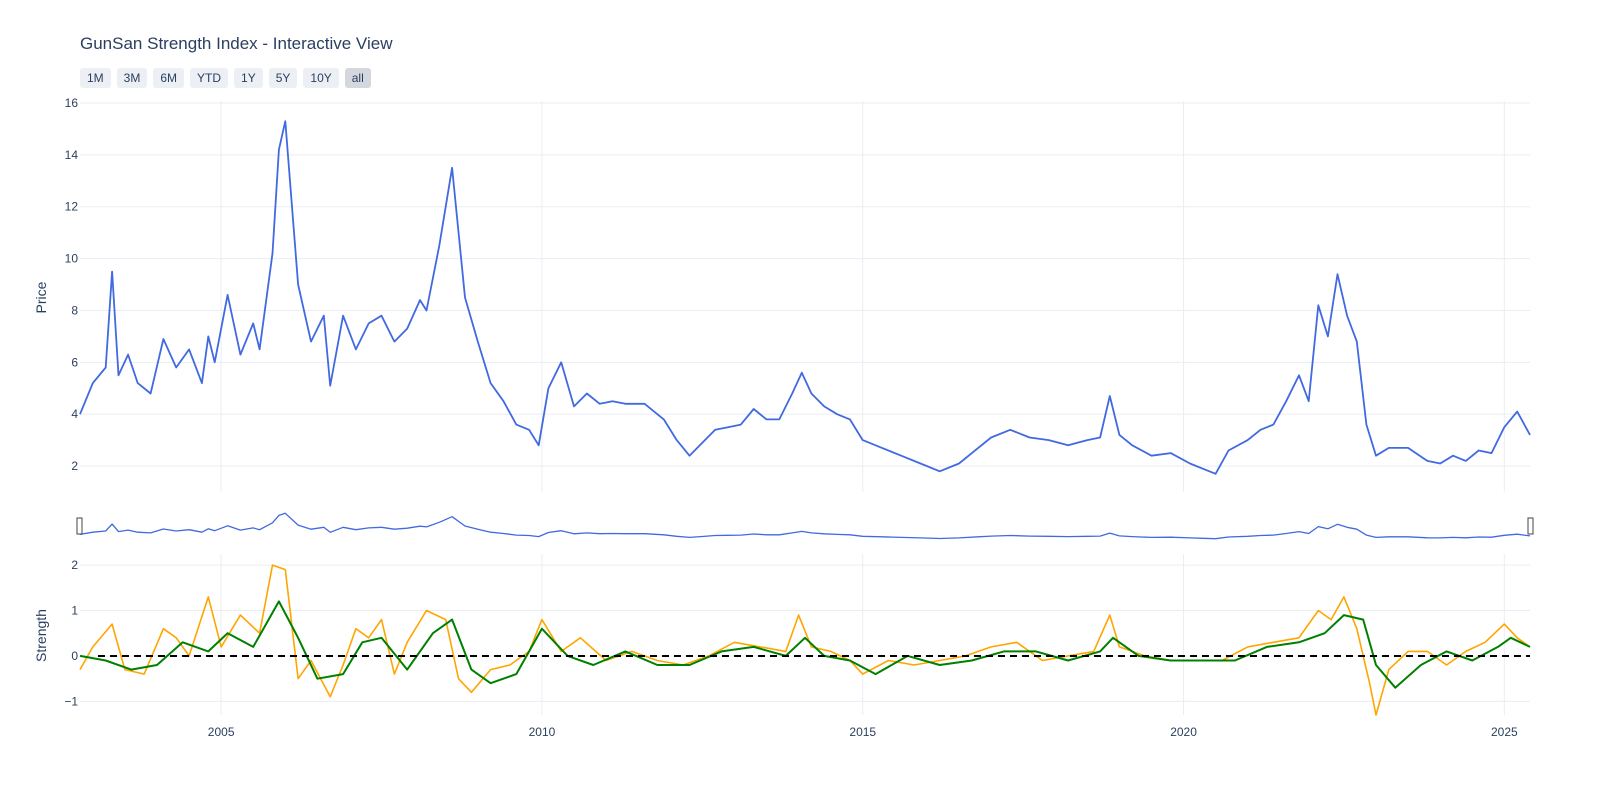 The height and width of the screenshot is (800, 1600). I want to click on price-ytick-label: 4, so click(74, 414).